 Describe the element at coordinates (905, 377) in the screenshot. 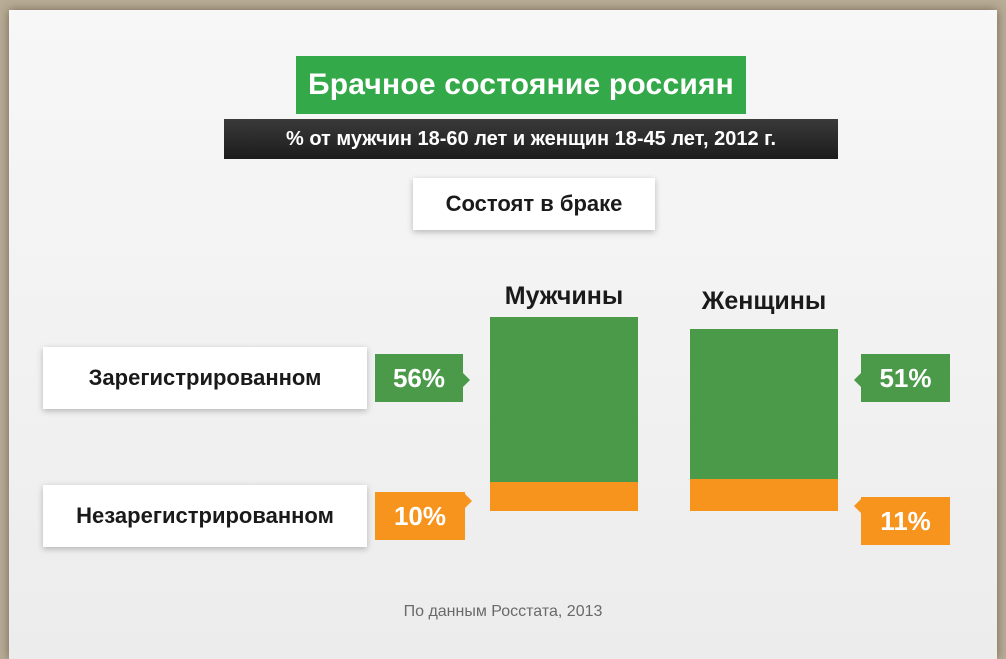

I see `value-text: 51%` at that location.